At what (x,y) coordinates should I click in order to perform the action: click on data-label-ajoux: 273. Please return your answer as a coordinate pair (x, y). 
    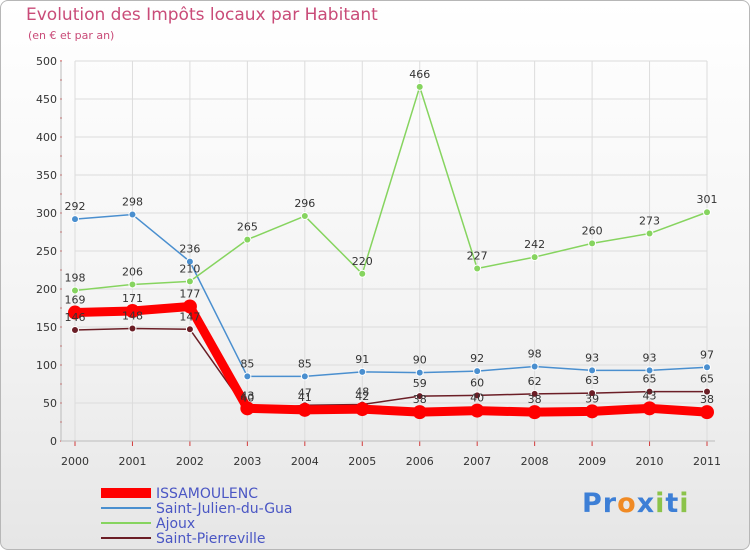
    Looking at the image, I should click on (649, 221).